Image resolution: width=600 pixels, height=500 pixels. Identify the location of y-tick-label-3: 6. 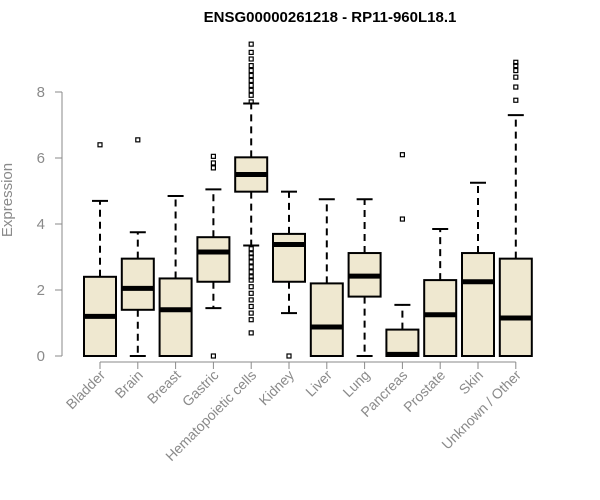
(41, 158).